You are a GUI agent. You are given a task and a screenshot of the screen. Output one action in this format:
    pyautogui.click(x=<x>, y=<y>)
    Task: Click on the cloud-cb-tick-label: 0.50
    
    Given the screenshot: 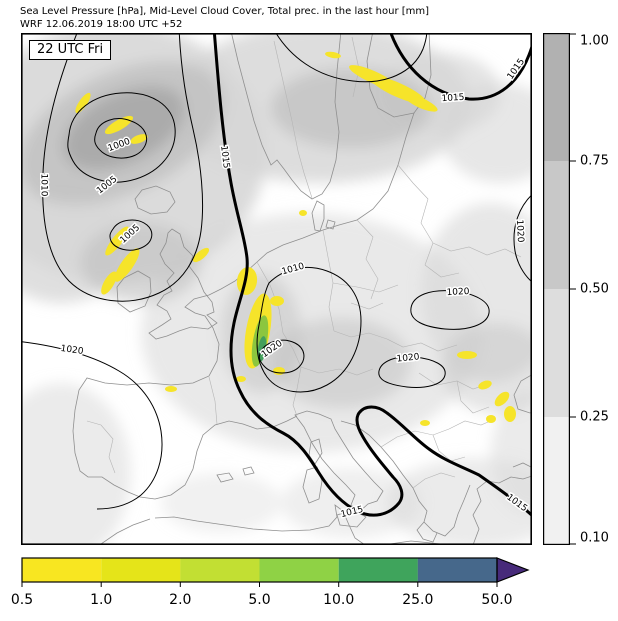 What is the action you would take?
    pyautogui.click(x=594, y=289)
    